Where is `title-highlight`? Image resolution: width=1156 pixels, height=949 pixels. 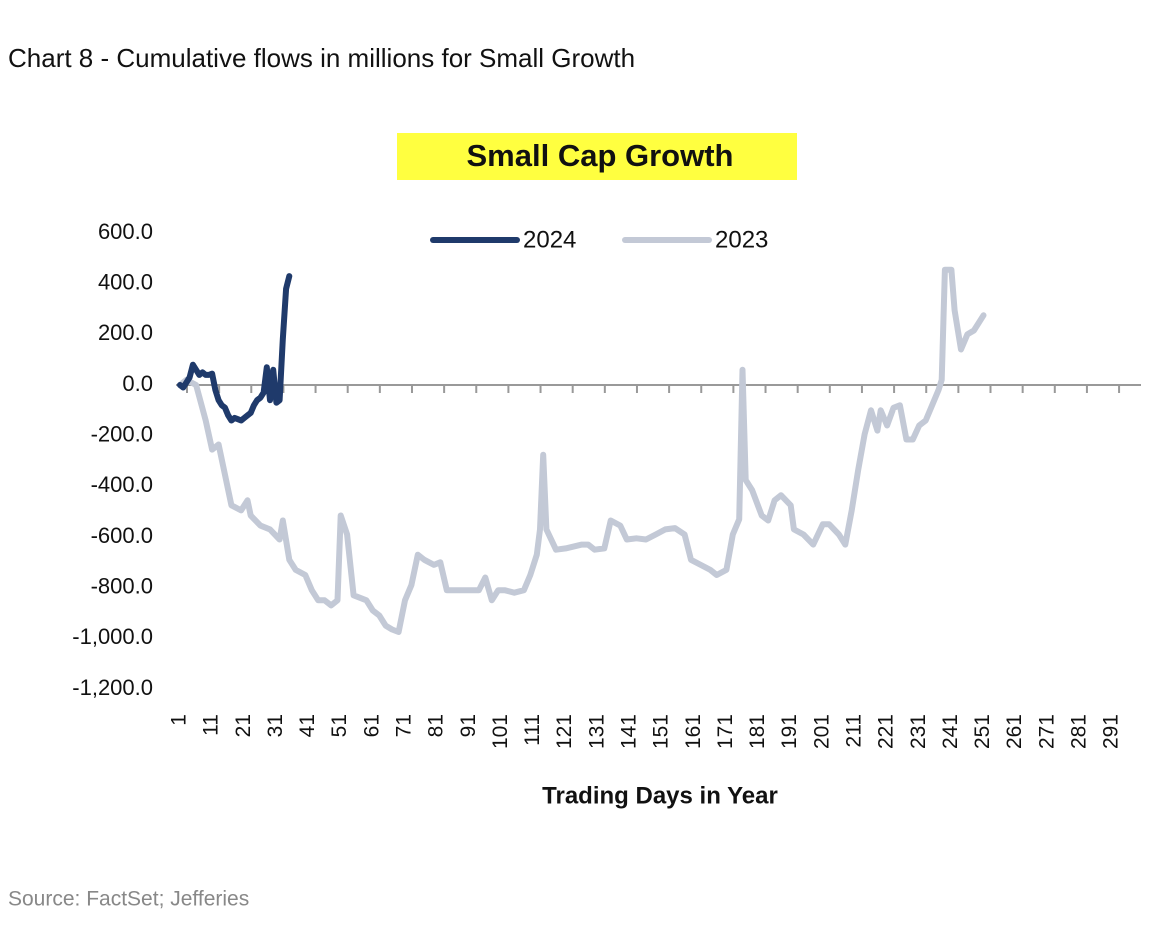 title-highlight is located at coordinates (597, 156).